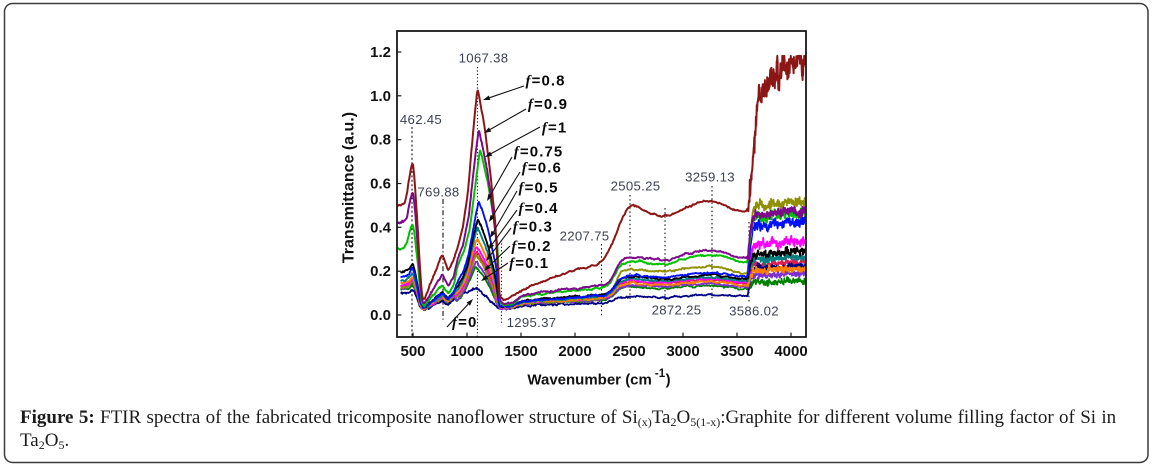 This screenshot has width=1154, height=469. I want to click on svg-text: f=0.6, so click(542, 168).